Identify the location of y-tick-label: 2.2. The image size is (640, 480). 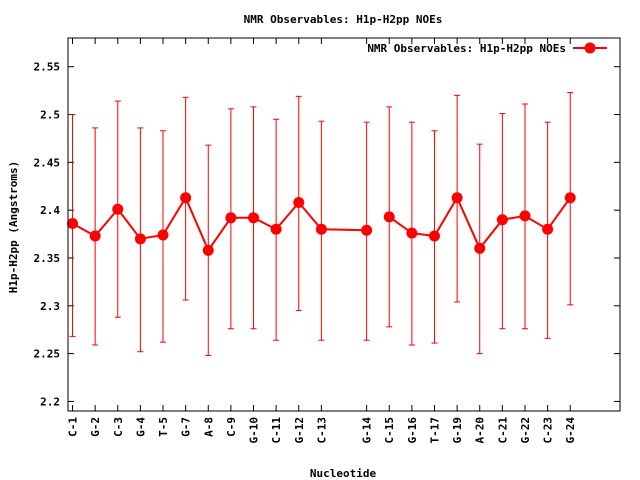
(50, 401).